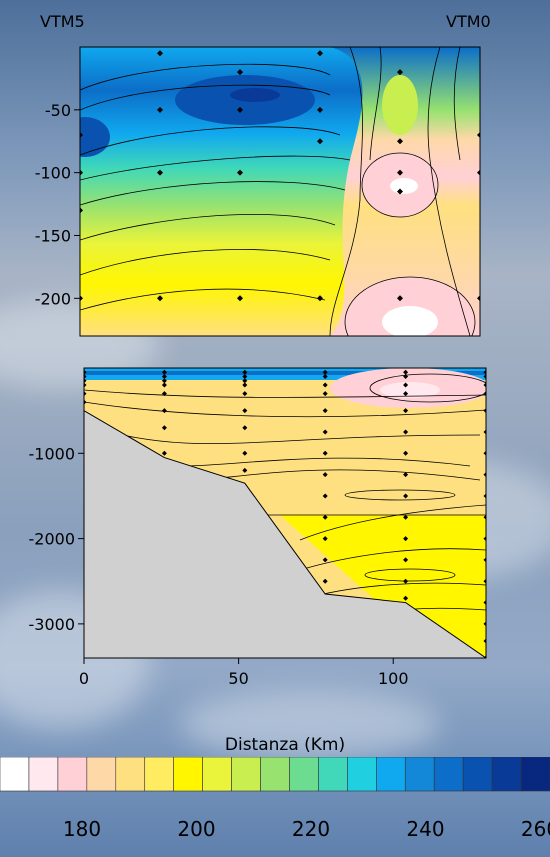 This screenshot has width=550, height=857. What do you see at coordinates (238, 678) in the screenshot?
I see `x-tick-label: 50` at bounding box center [238, 678].